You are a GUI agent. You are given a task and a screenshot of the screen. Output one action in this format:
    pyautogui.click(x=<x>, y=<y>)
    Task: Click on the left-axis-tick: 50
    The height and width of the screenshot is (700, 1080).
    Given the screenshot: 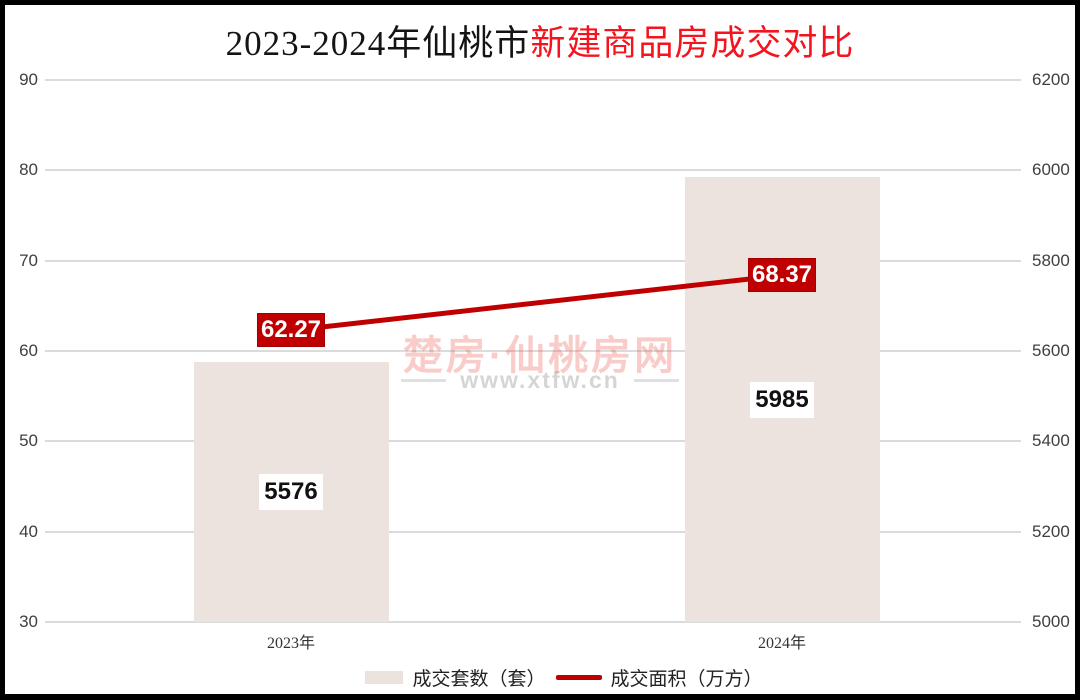 What is the action you would take?
    pyautogui.click(x=28, y=441)
    